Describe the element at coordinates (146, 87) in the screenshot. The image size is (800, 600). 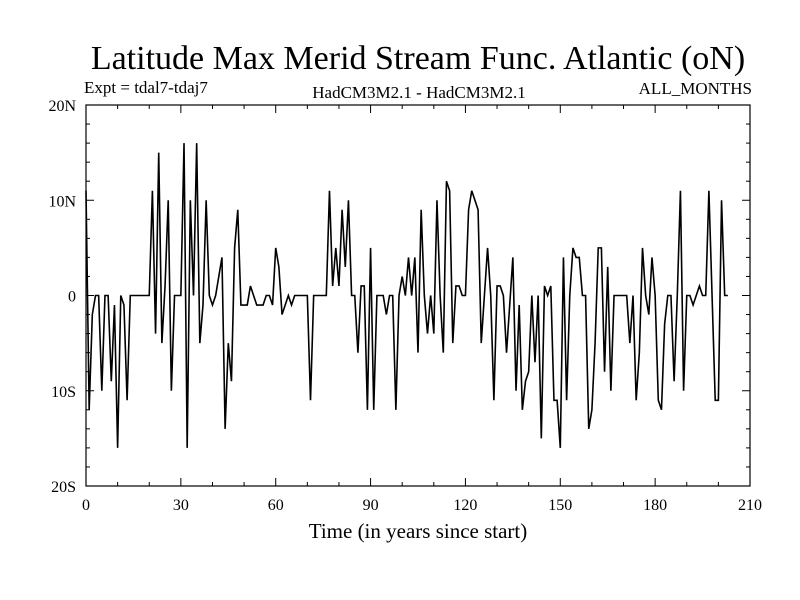
I see `subtitle-experiment: Expt = tdal7-tdaj7` at that location.